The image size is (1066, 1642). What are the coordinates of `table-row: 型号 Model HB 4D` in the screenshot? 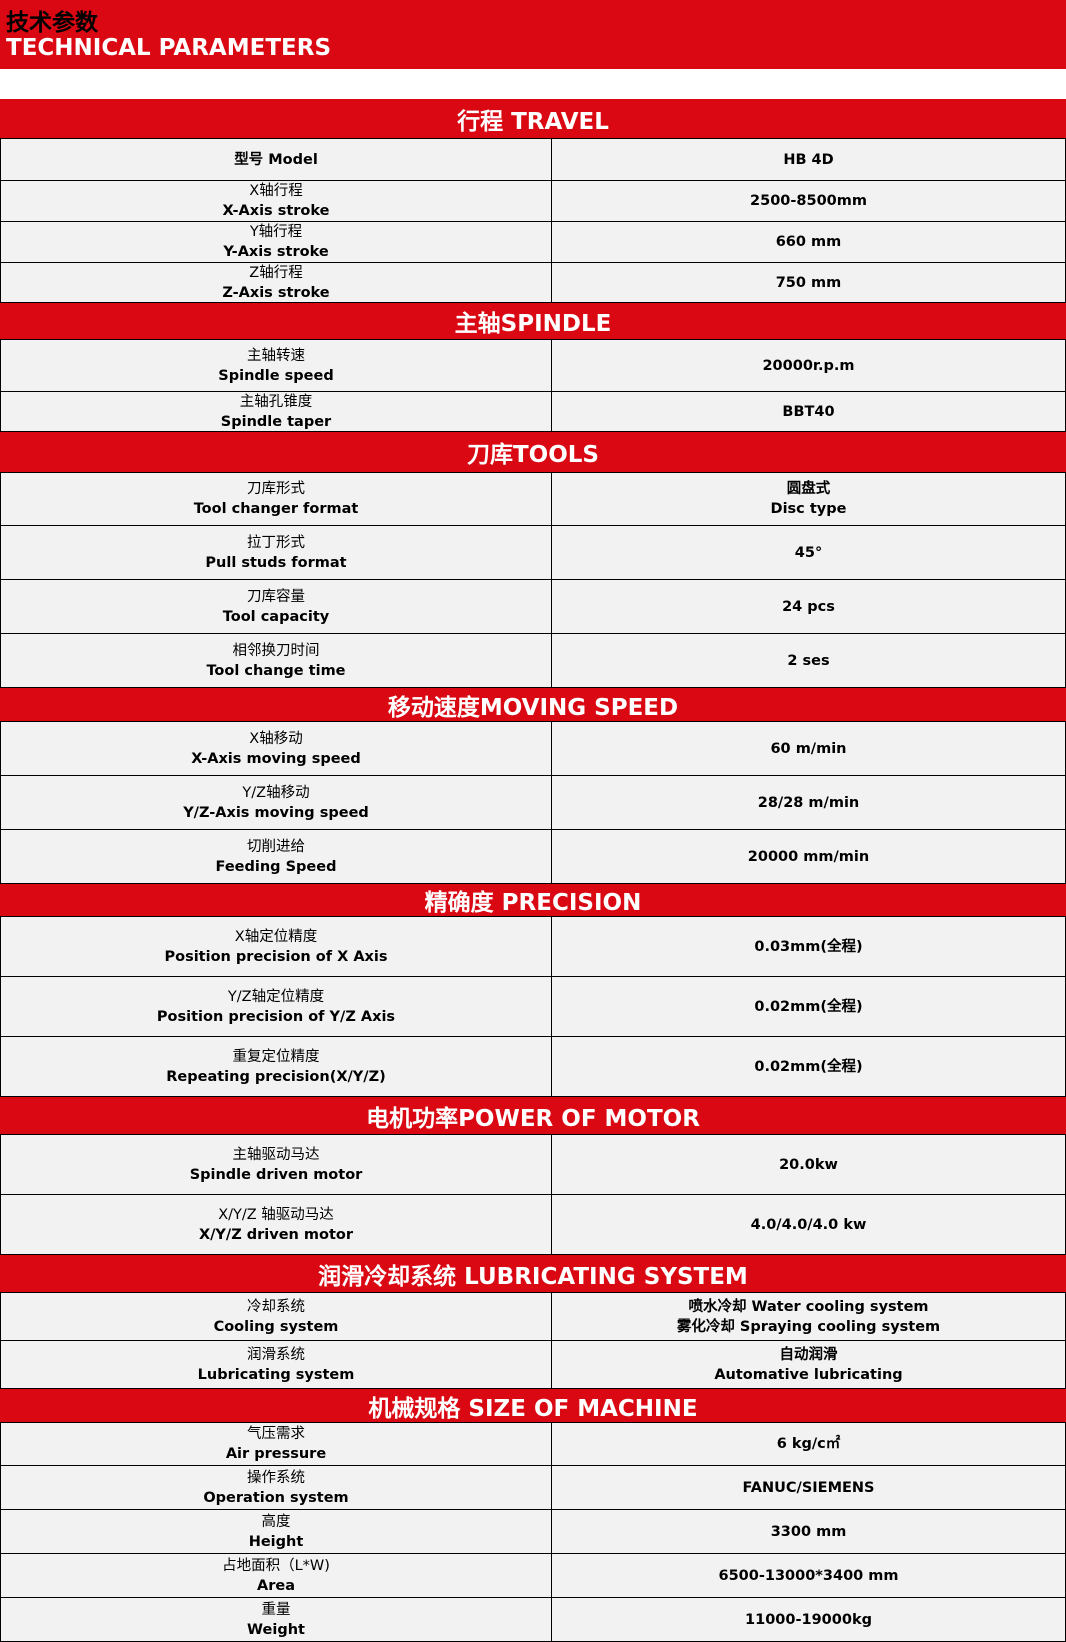 It's located at (533, 160).